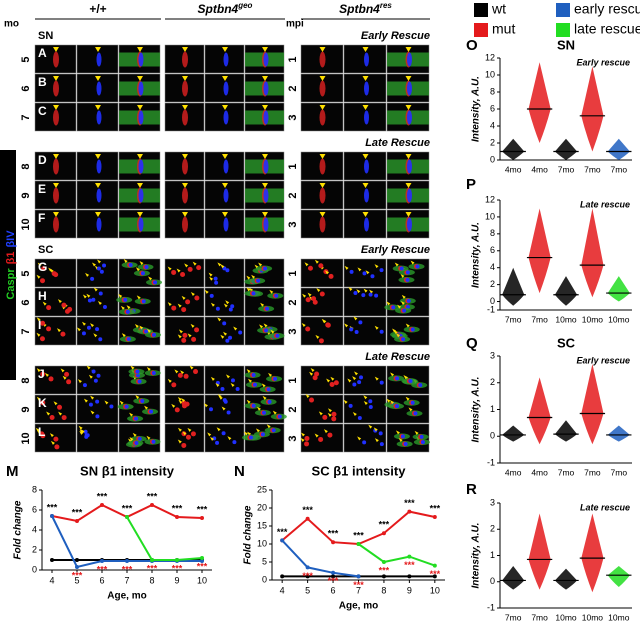 Image resolution: width=640 pixels, height=627 pixels. What do you see at coordinates (603, 62) in the screenshot?
I see `chart-subtitle: Early rescue` at bounding box center [603, 62].